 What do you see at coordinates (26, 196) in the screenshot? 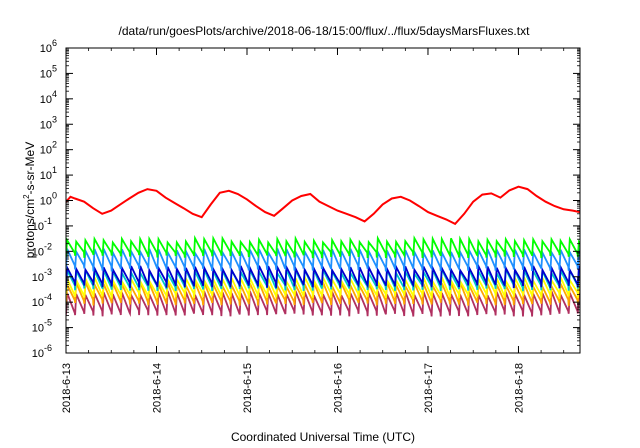
I see `y-axis-label-sup: 2` at bounding box center [26, 196].